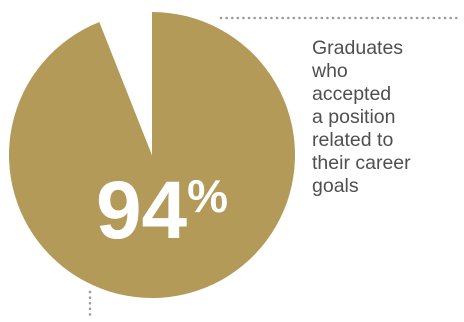  What do you see at coordinates (142, 210) in the screenshot?
I see `percent-number: 94` at bounding box center [142, 210].